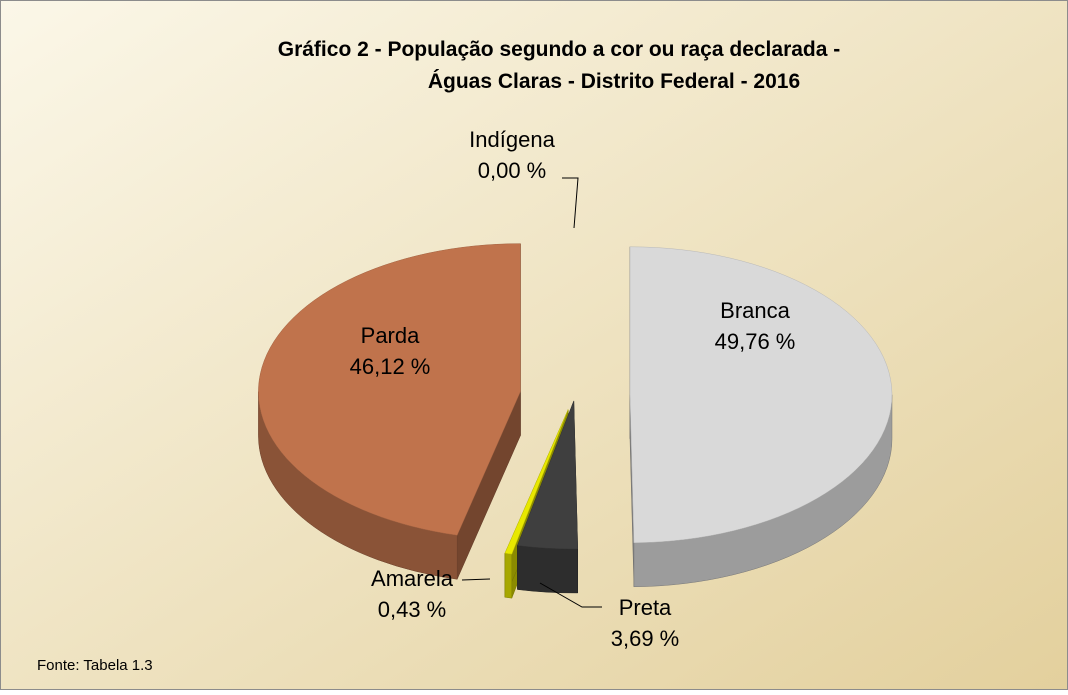 The height and width of the screenshot is (695, 1068). Describe the element at coordinates (512, 139) in the screenshot. I see `slice-label: Indígena` at that location.